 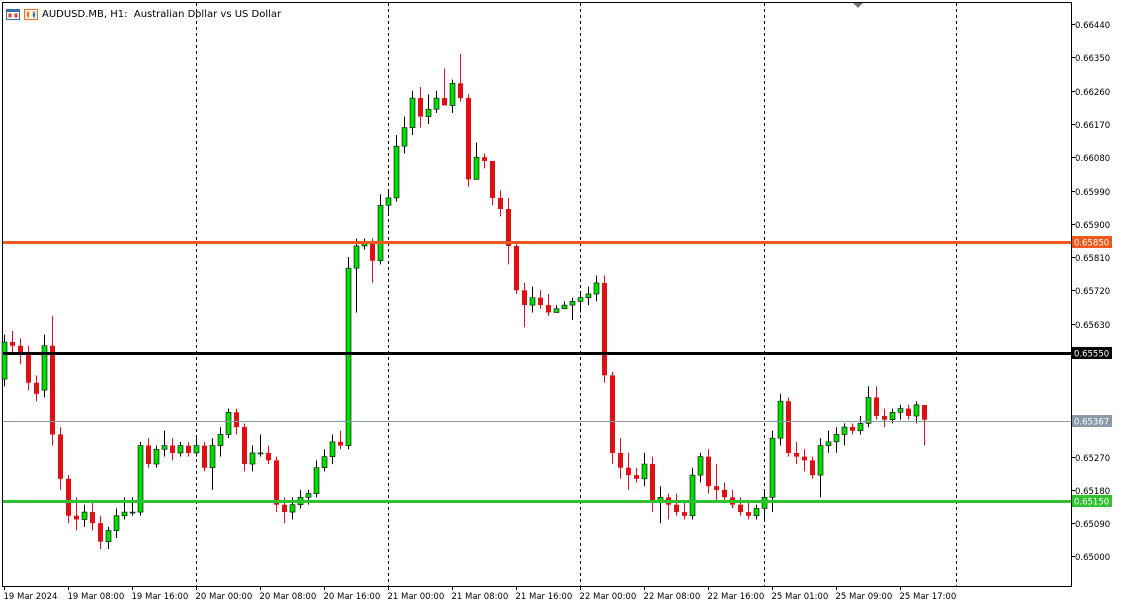 What do you see at coordinates (1092, 59) in the screenshot?
I see `y-tick-label: 0.66350` at bounding box center [1092, 59].